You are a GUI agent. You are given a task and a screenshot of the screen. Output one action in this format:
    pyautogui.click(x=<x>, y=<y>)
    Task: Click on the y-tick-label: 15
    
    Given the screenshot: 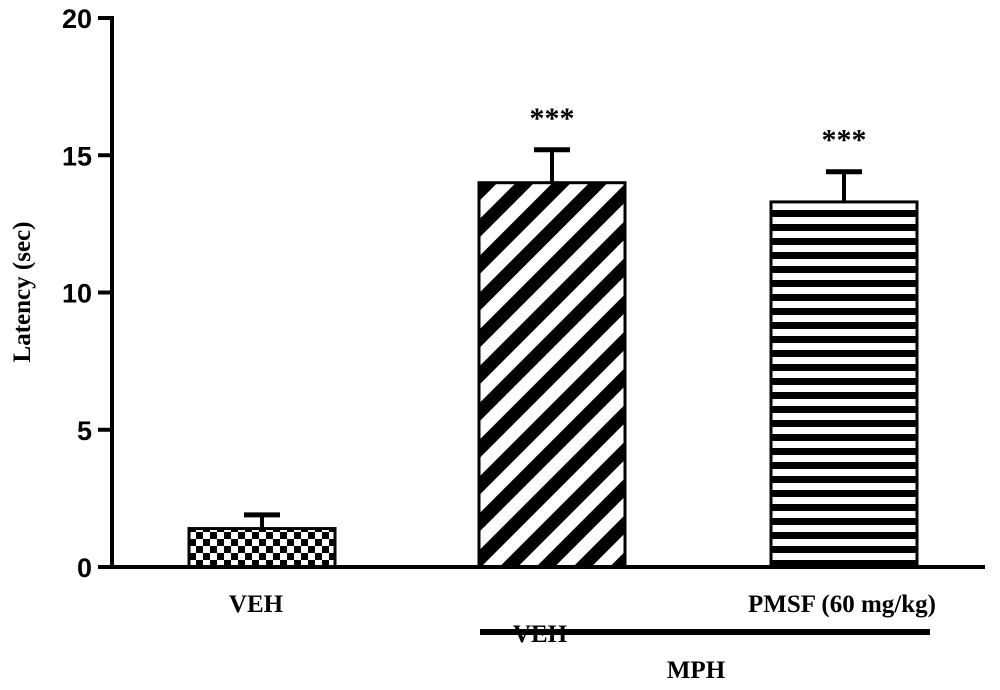 What is the action you would take?
    pyautogui.click(x=77, y=156)
    